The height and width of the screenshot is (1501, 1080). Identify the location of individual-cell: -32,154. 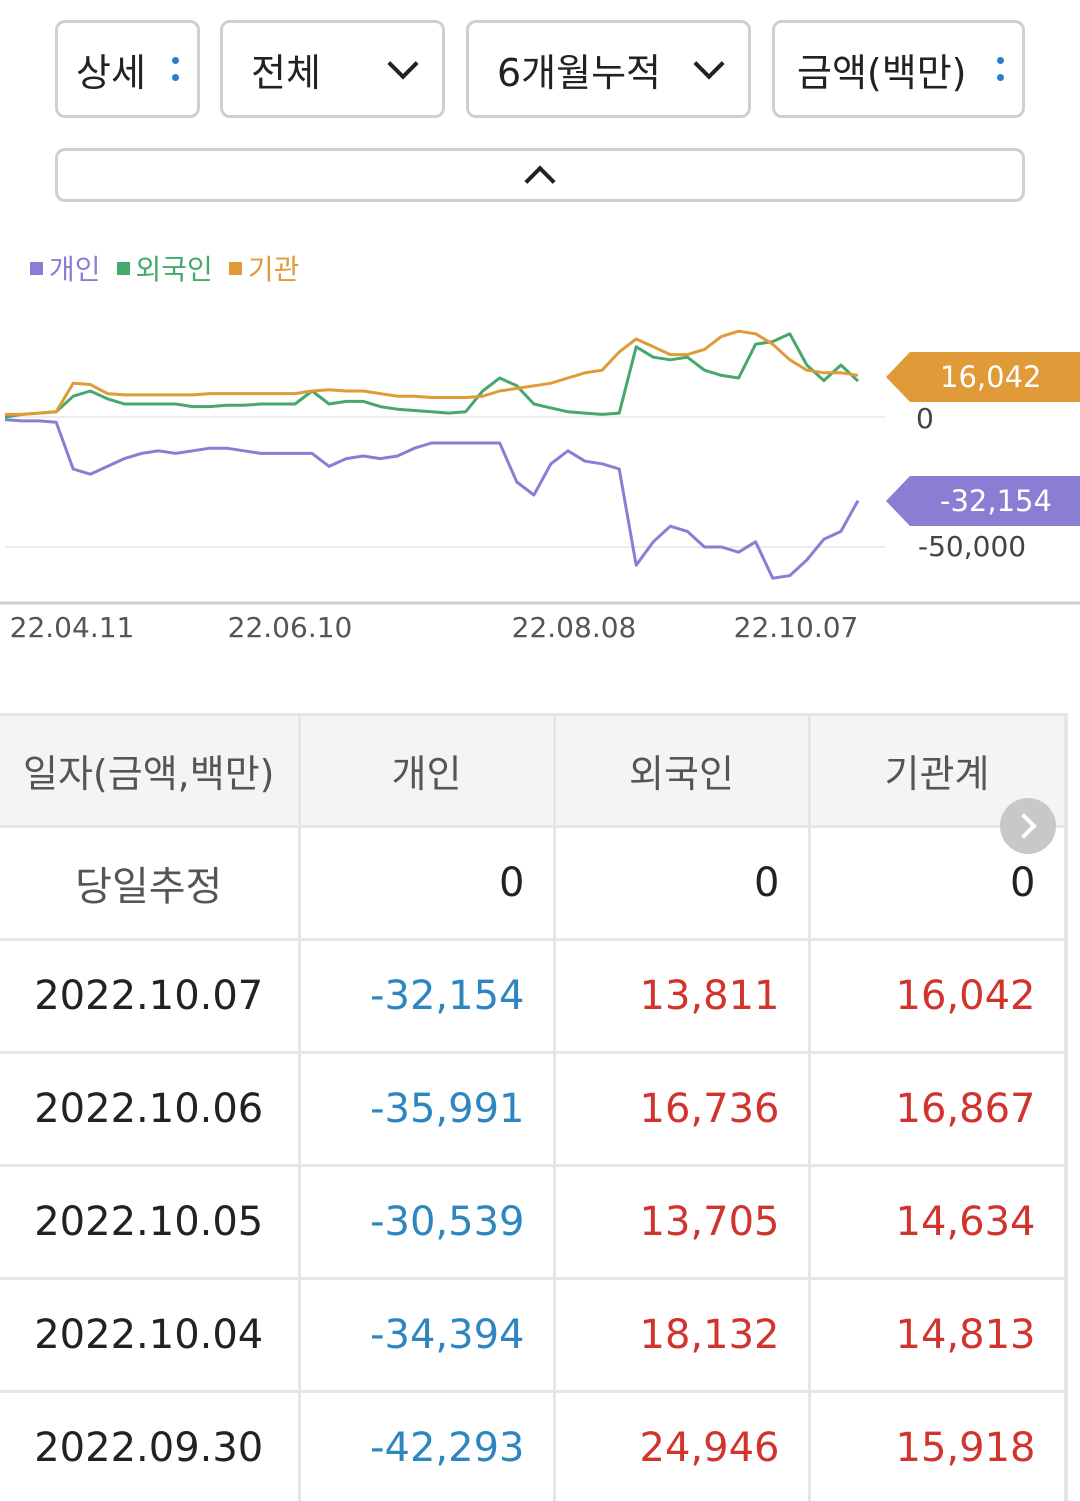
(427, 996).